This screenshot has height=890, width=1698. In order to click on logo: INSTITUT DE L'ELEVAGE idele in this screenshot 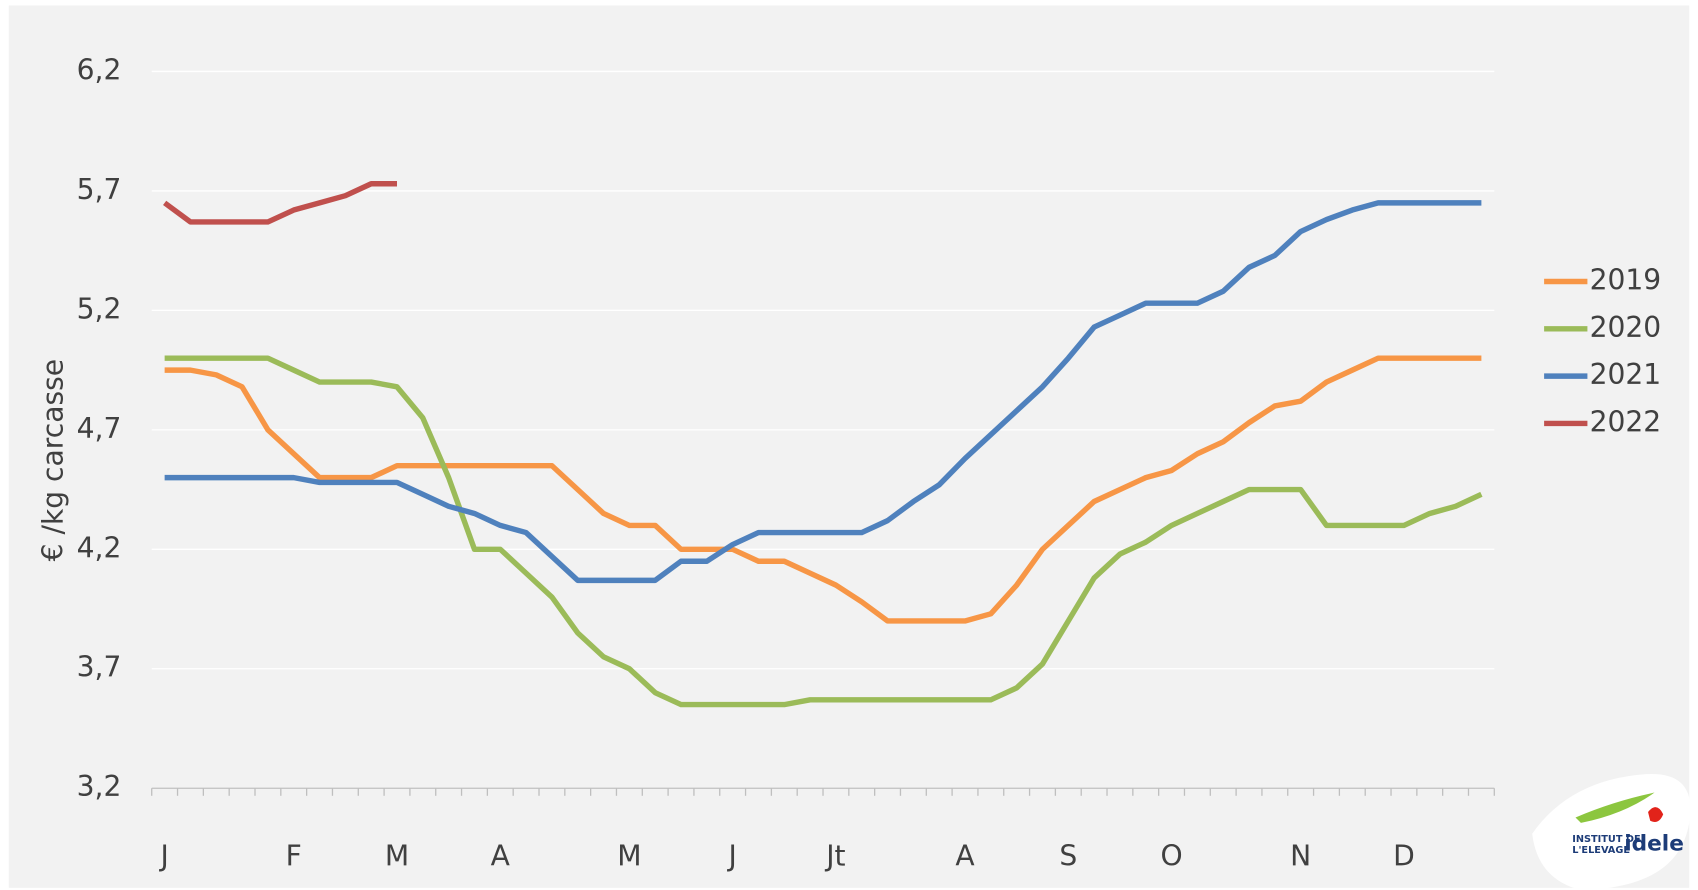, I will do `click(1611, 831)`.